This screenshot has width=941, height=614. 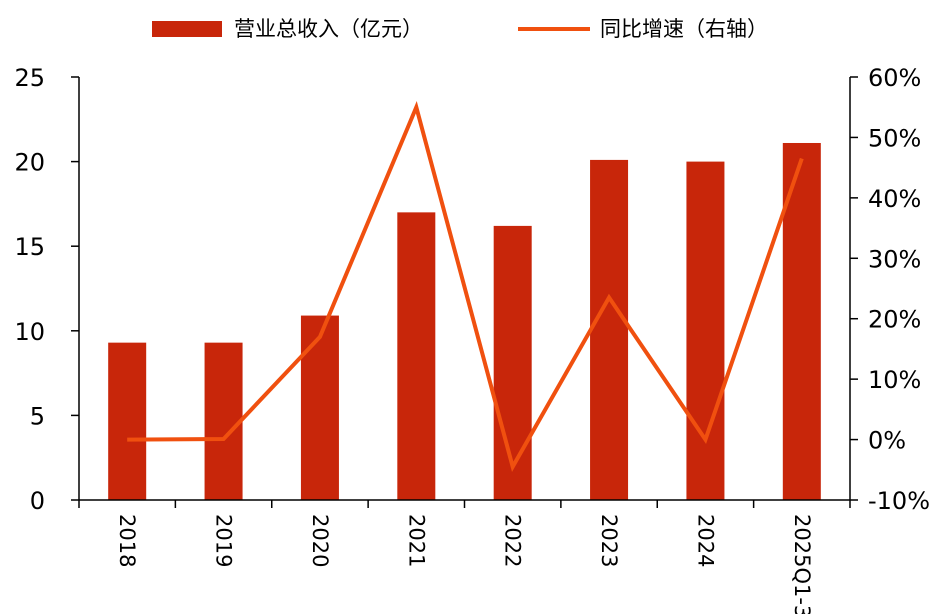 I want to click on right-tick-label: 60%, so click(x=894, y=78).